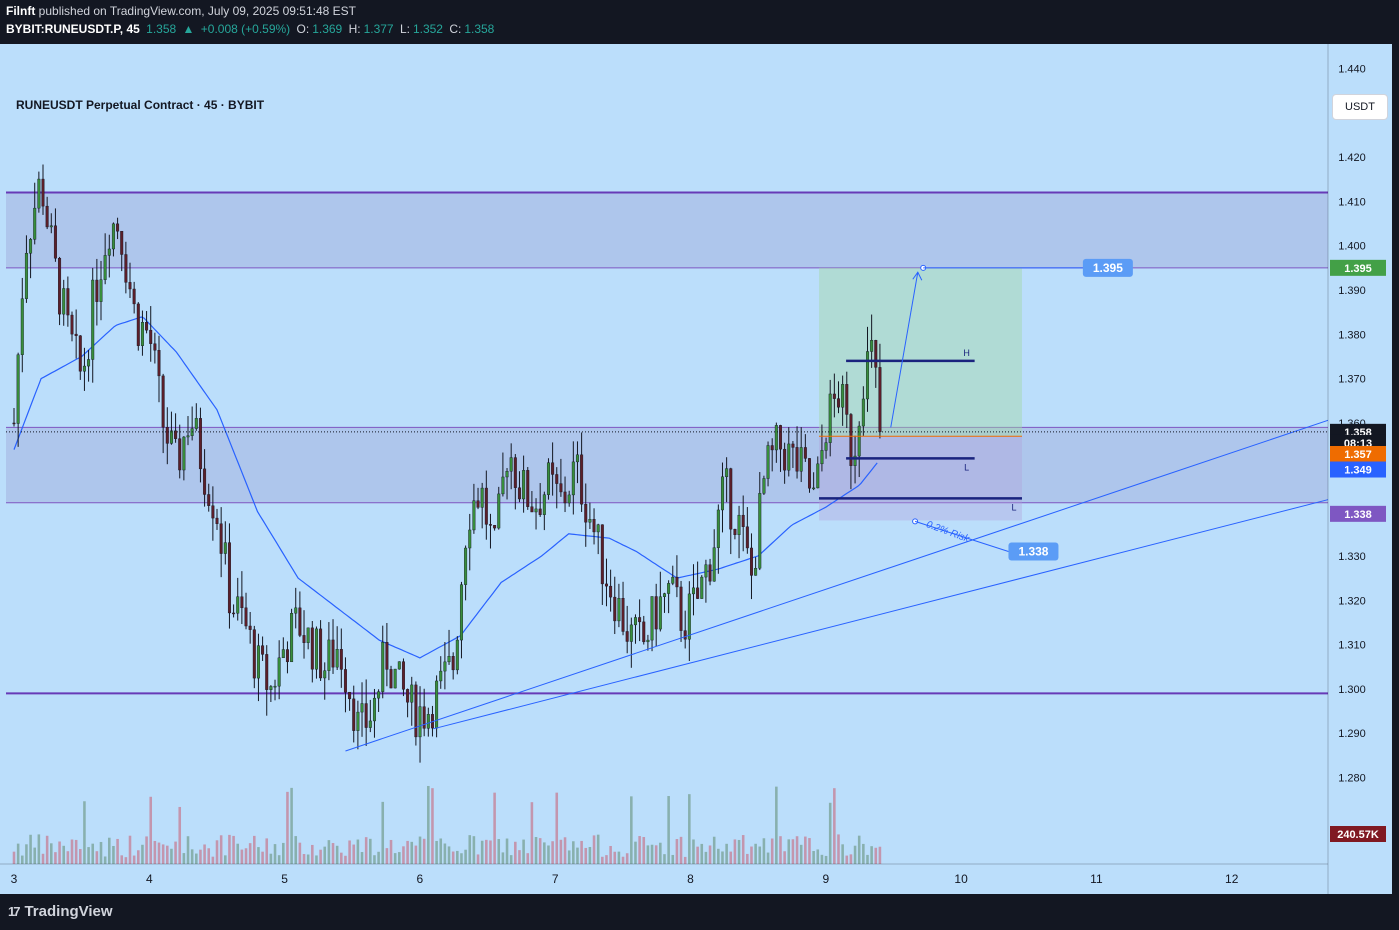 The height and width of the screenshot is (930, 1399). What do you see at coordinates (60, 911) in the screenshot?
I see `tradingview-logo: 17 TradingView` at bounding box center [60, 911].